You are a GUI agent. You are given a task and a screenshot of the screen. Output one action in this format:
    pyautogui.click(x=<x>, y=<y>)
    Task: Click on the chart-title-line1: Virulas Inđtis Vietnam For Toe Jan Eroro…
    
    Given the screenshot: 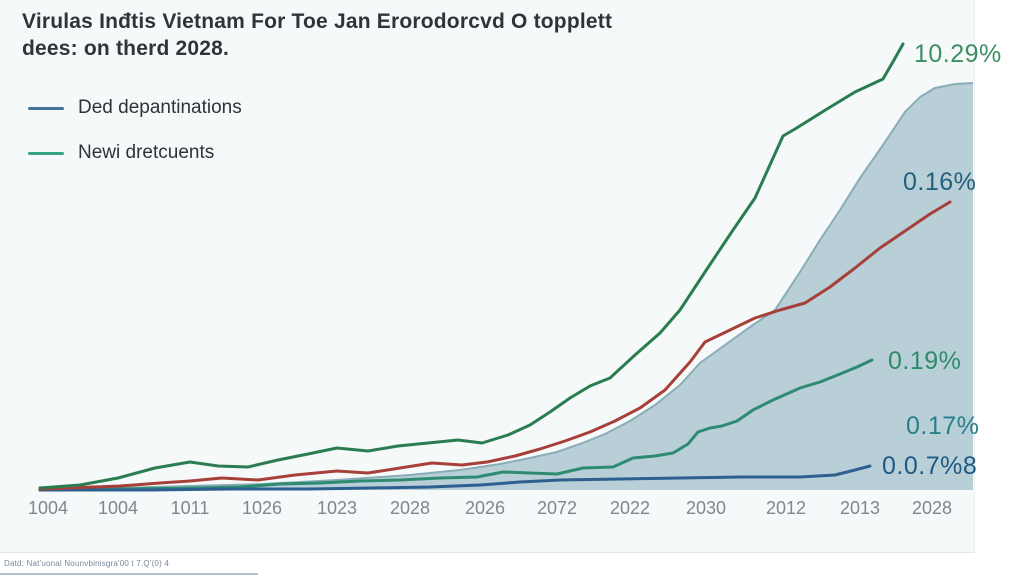 What is the action you would take?
    pyautogui.click(x=317, y=21)
    